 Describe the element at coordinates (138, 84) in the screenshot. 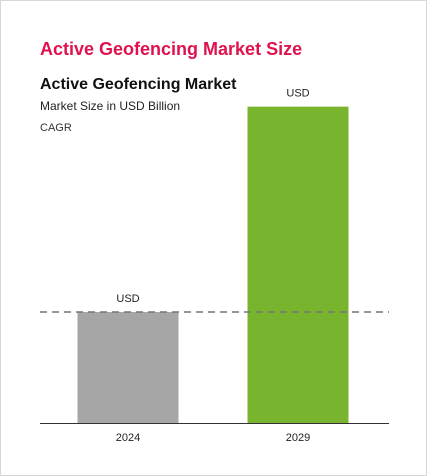

I see `chart-title: Active Geofencing Market` at that location.